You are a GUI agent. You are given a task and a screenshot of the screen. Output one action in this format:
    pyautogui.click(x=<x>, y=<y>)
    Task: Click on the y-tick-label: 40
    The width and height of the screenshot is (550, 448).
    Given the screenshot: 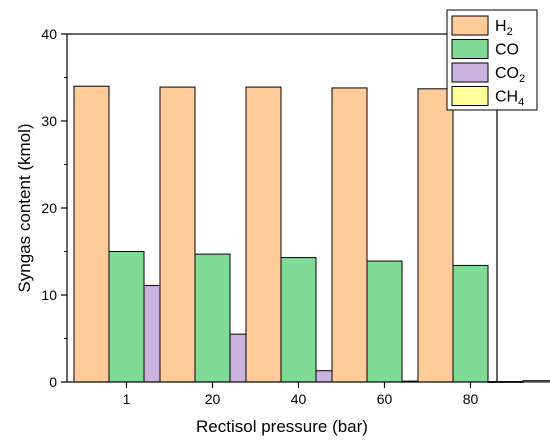 What is the action you would take?
    pyautogui.click(x=49, y=34)
    